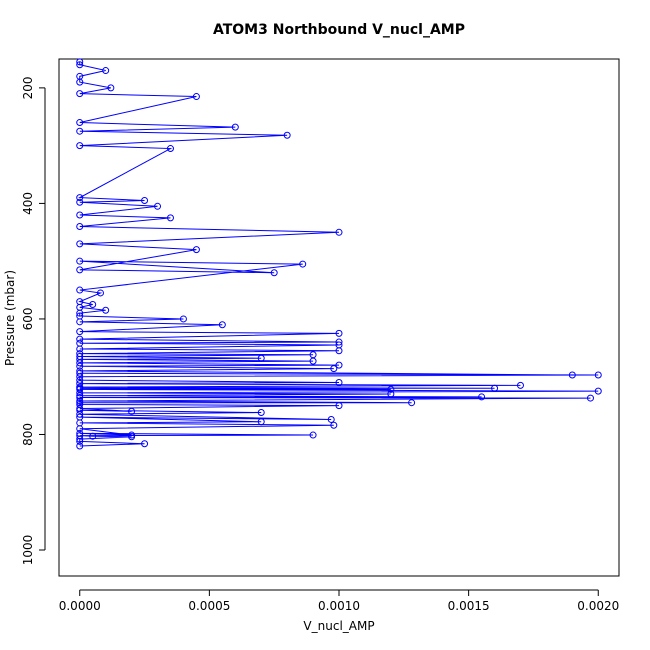 The height and width of the screenshot is (650, 650). I want to click on x-tick-label: 0.0005, so click(209, 606).